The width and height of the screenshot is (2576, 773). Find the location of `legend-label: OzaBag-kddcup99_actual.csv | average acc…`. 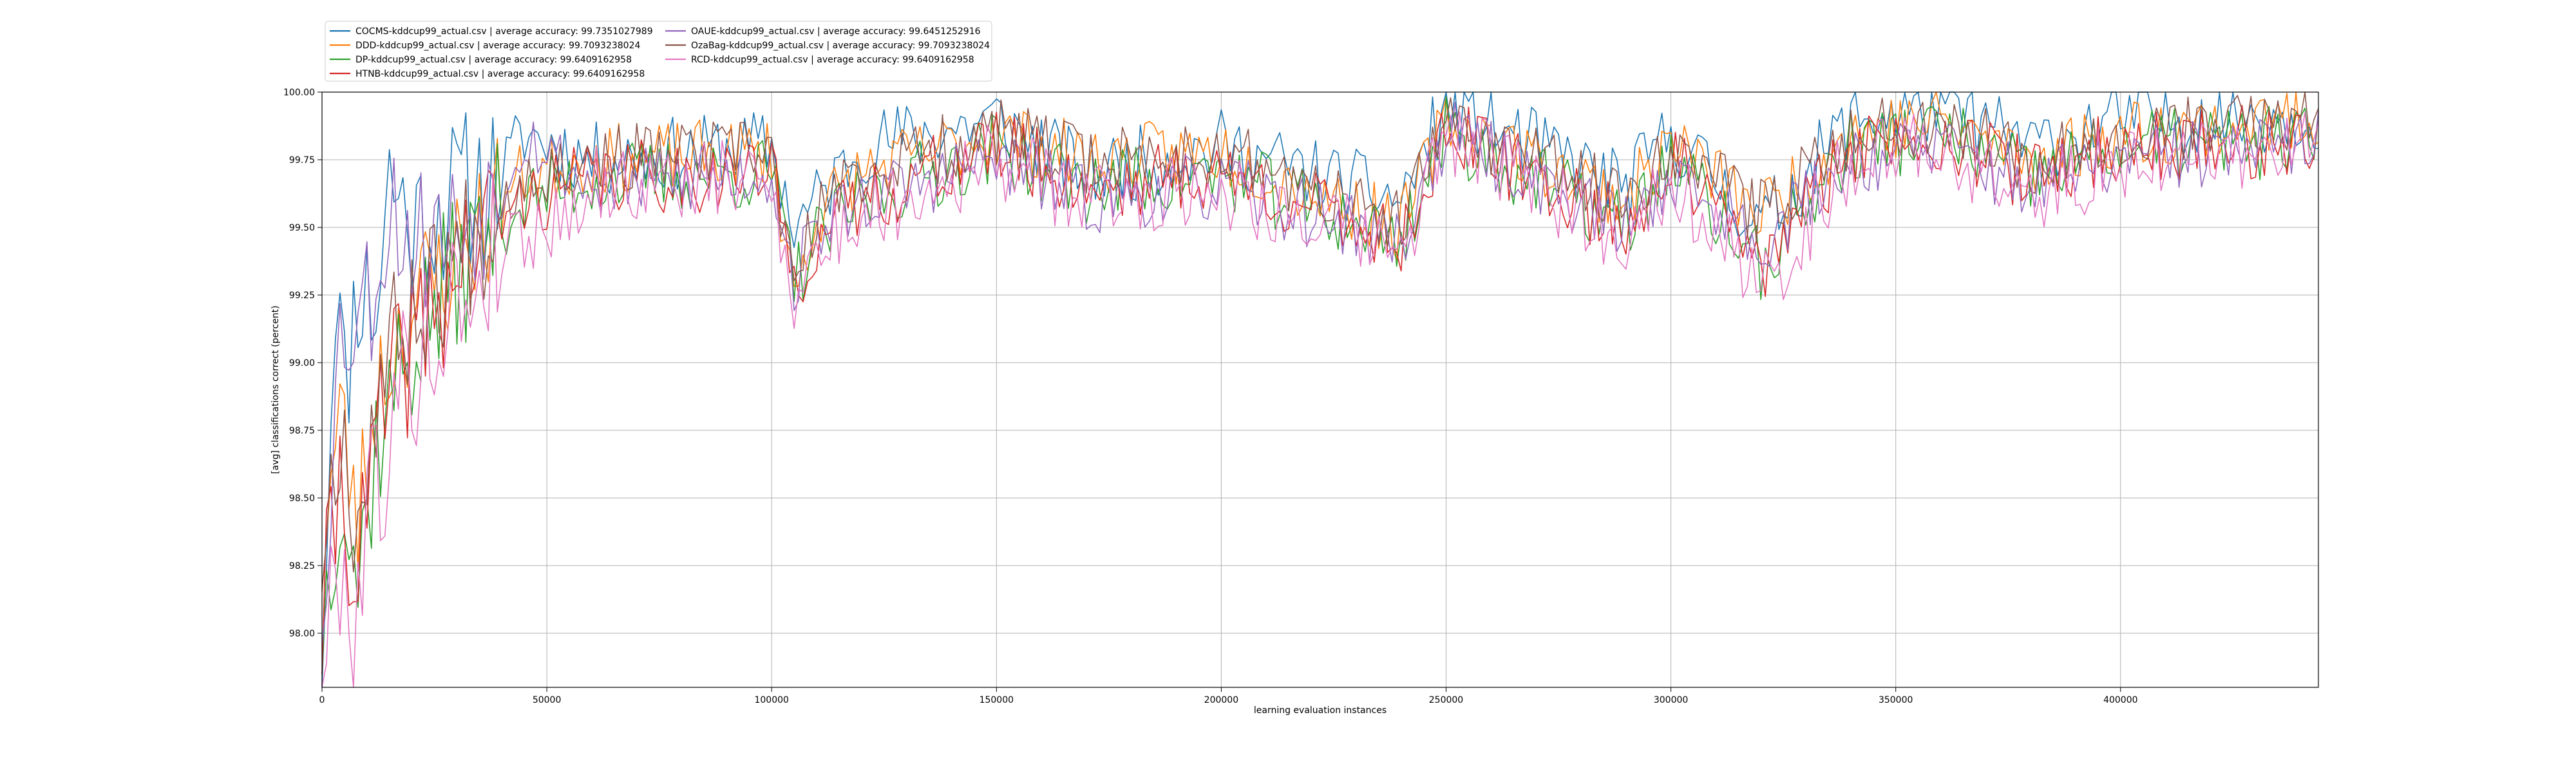

legend-label: OzaBag-kddcup99_actual.csv | average acc… is located at coordinates (841, 46).